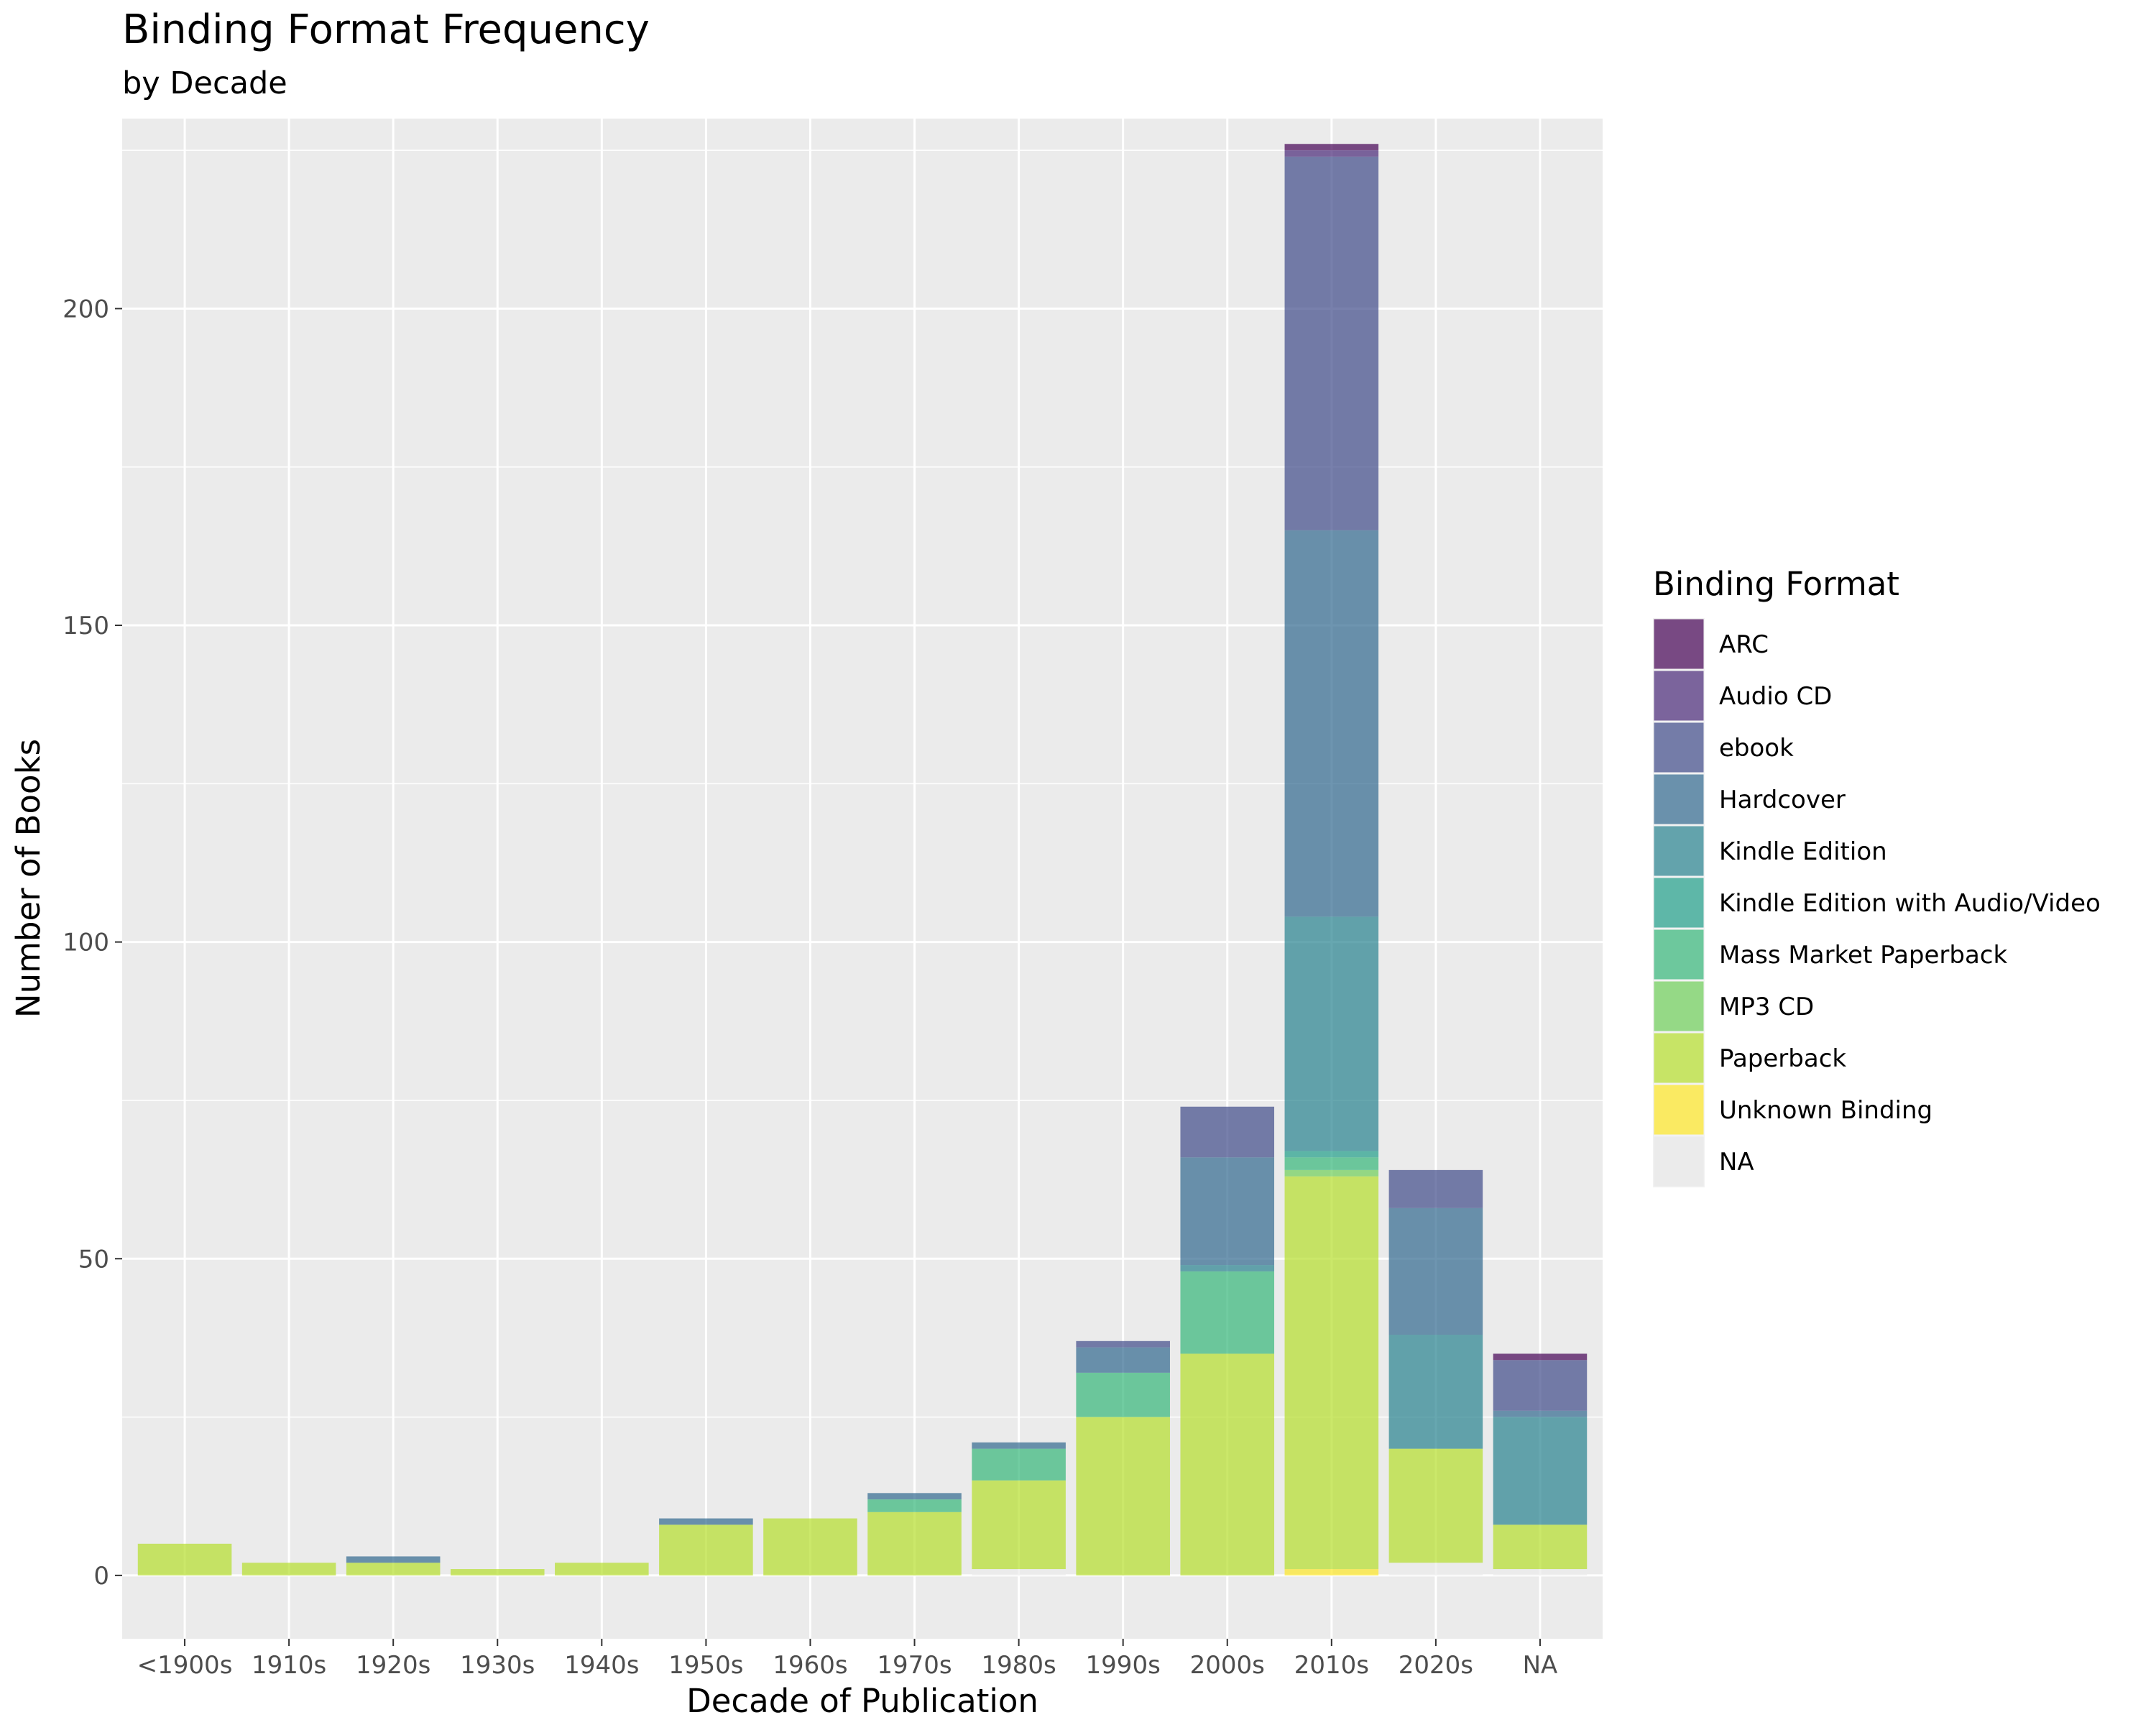 The height and width of the screenshot is (1725, 2156). I want to click on y-tick-label: 200, so click(86, 309).